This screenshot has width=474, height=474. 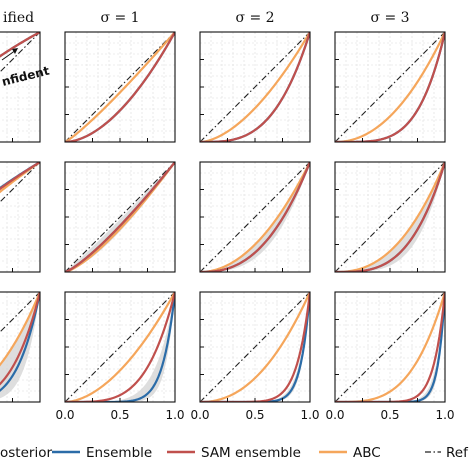 What do you see at coordinates (350, 453) in the screenshot?
I see `legend-item-abc: ABC` at bounding box center [350, 453].